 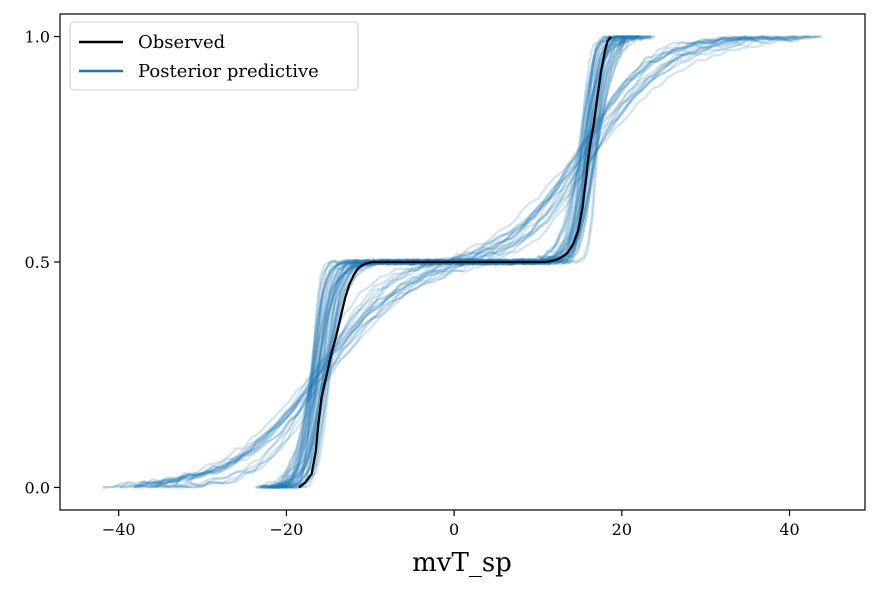 What do you see at coordinates (228, 71) in the screenshot?
I see `legend-label-posterior-predictive: Posterior predictive` at bounding box center [228, 71].